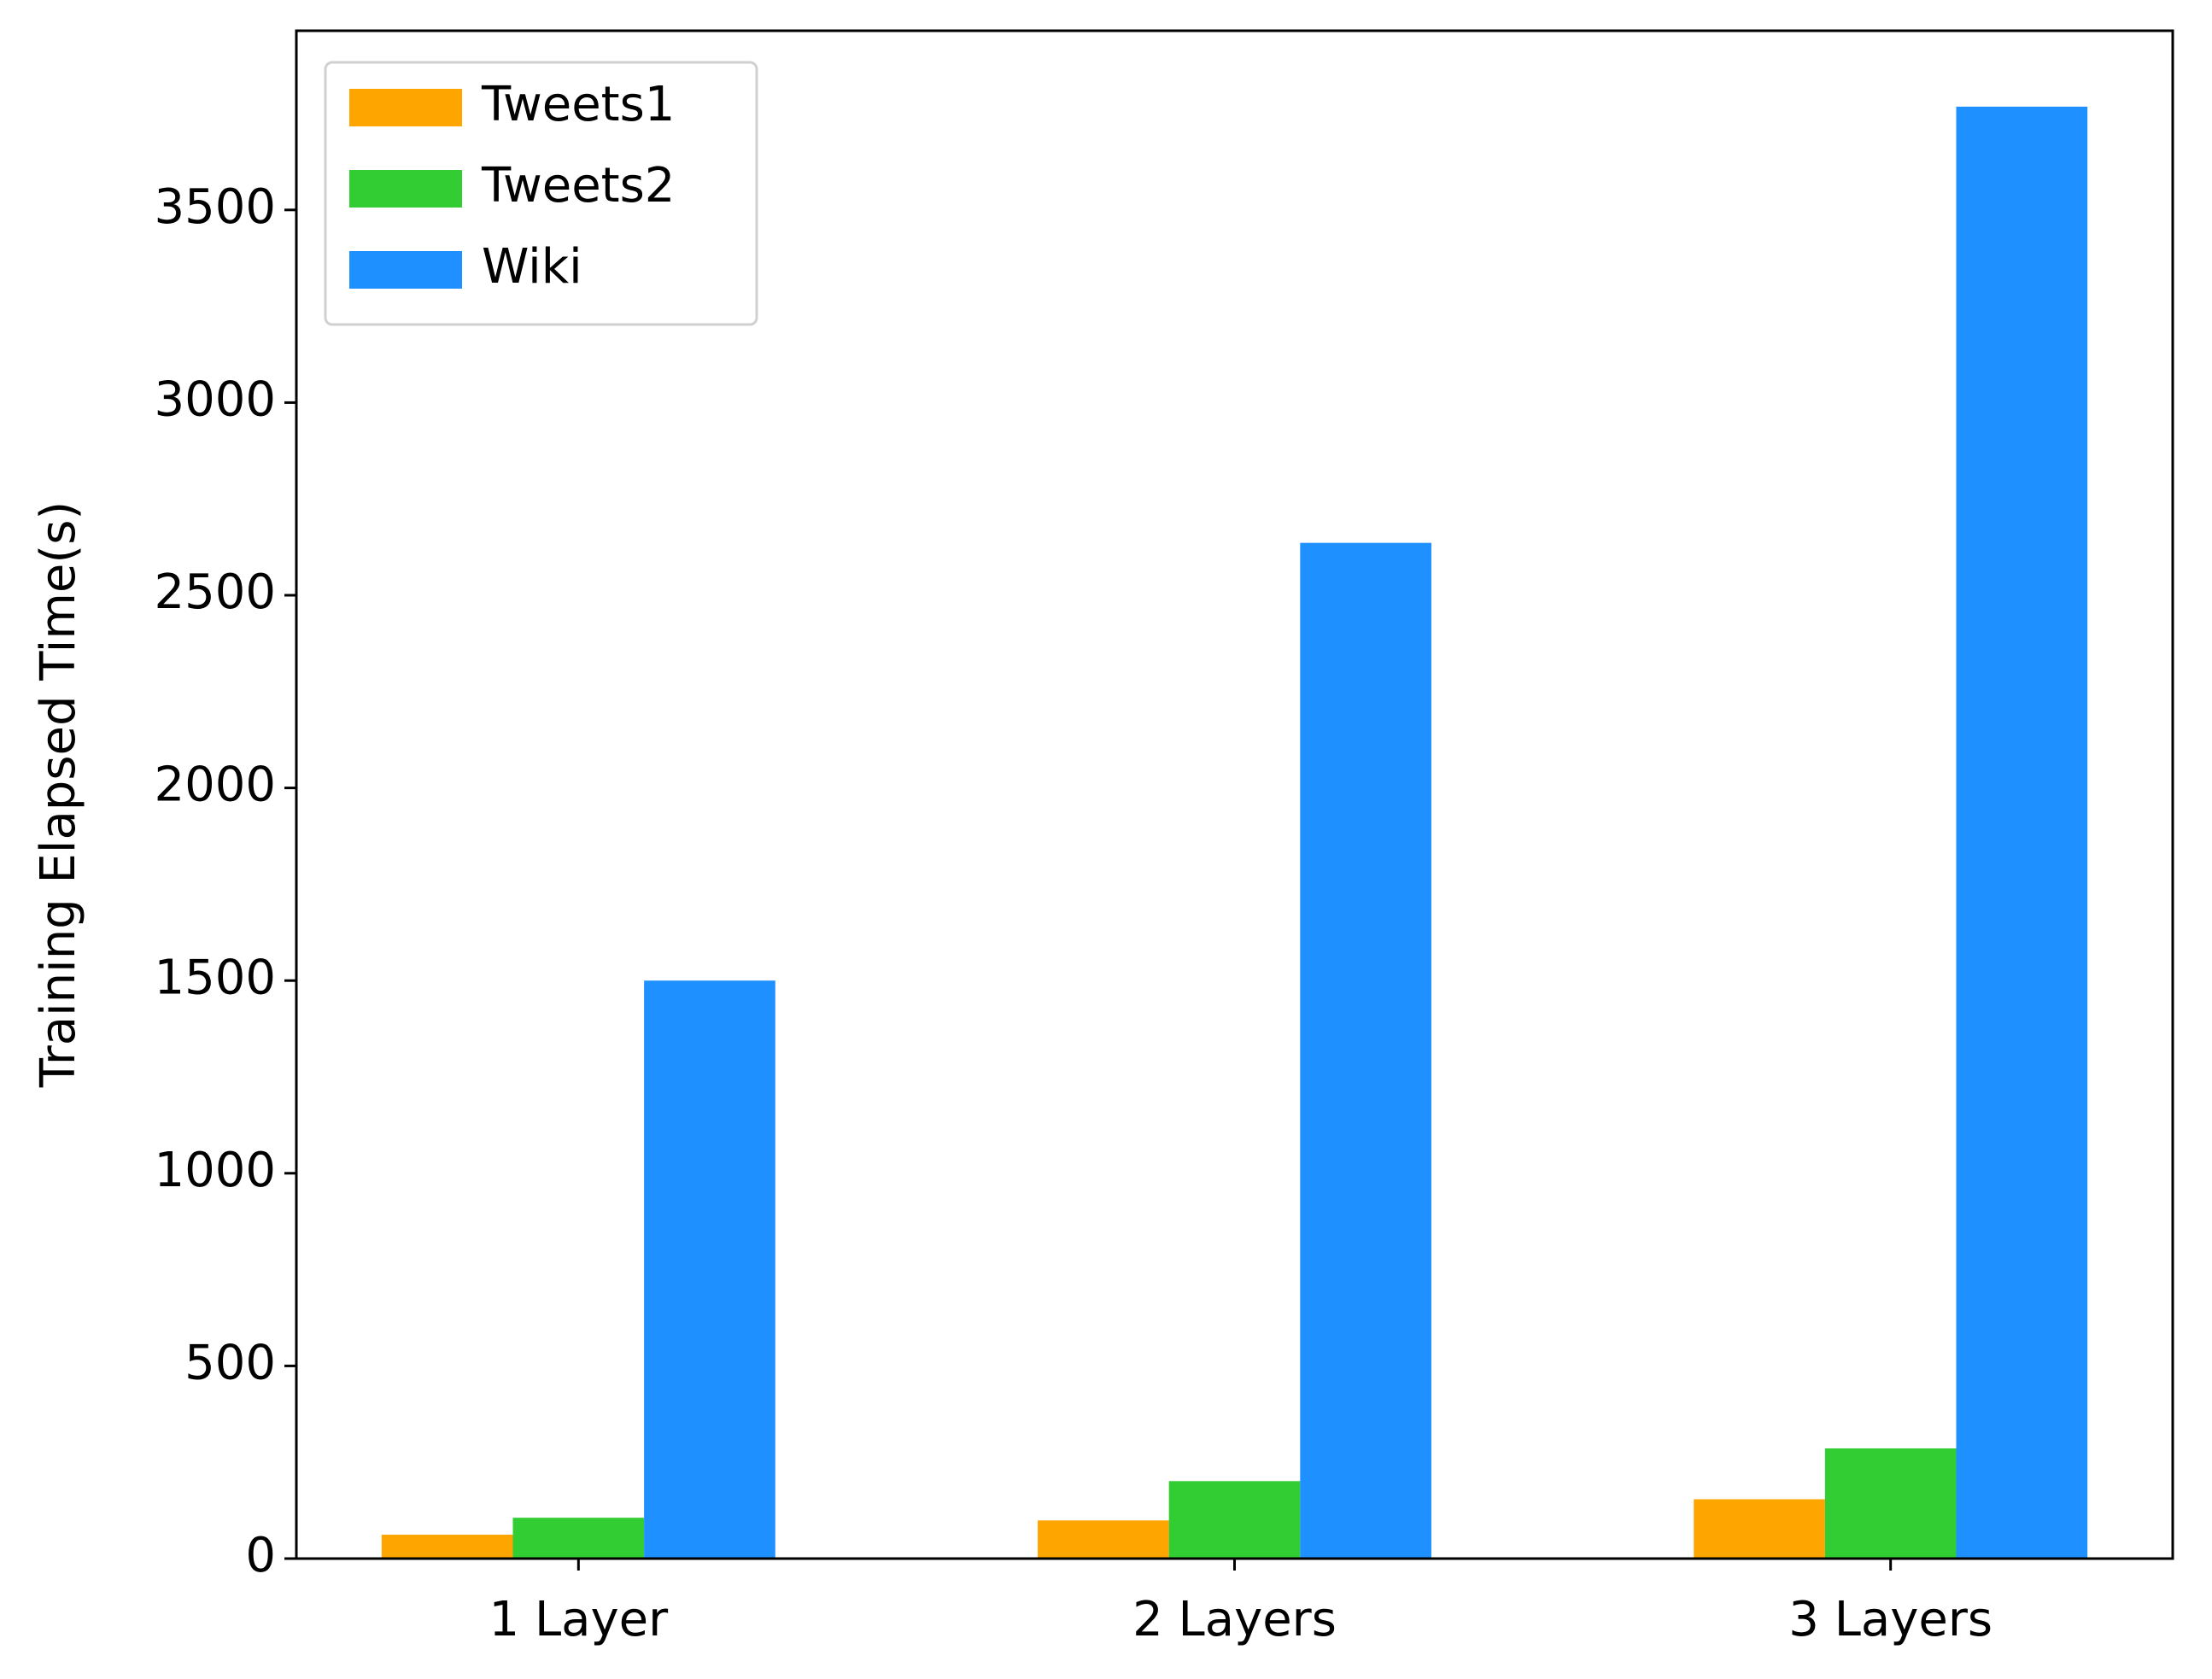 This screenshot has height=1679, width=2212. Describe the element at coordinates (230, 1363) in the screenshot. I see `y-tick-label: 500` at that location.